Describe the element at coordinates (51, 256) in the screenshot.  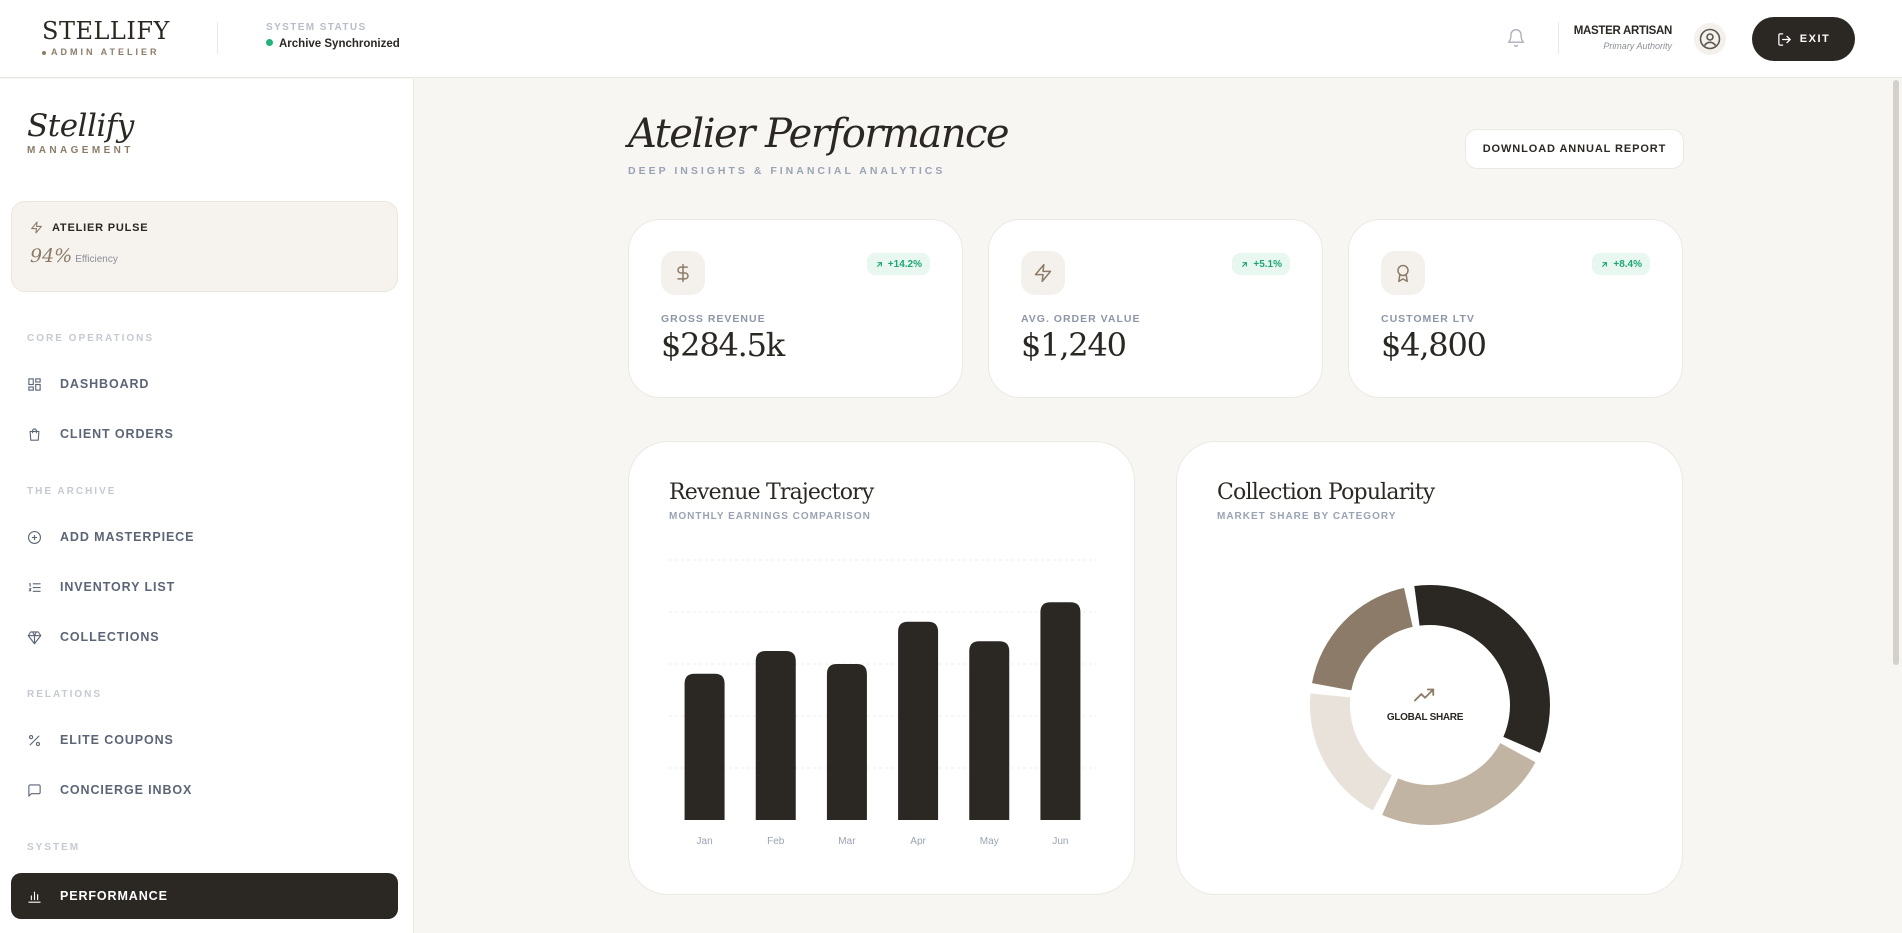
I see `pulse-percentage: 94%` at that location.